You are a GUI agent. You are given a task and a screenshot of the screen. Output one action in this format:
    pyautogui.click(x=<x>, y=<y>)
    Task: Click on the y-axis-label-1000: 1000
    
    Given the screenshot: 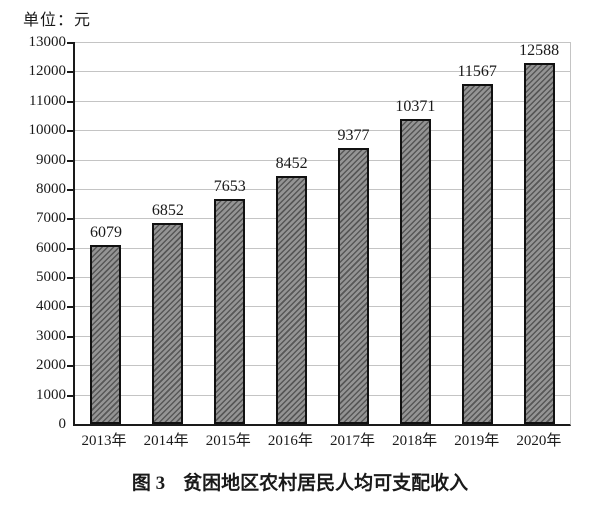 What is the action you would take?
    pyautogui.click(x=51, y=394)
    